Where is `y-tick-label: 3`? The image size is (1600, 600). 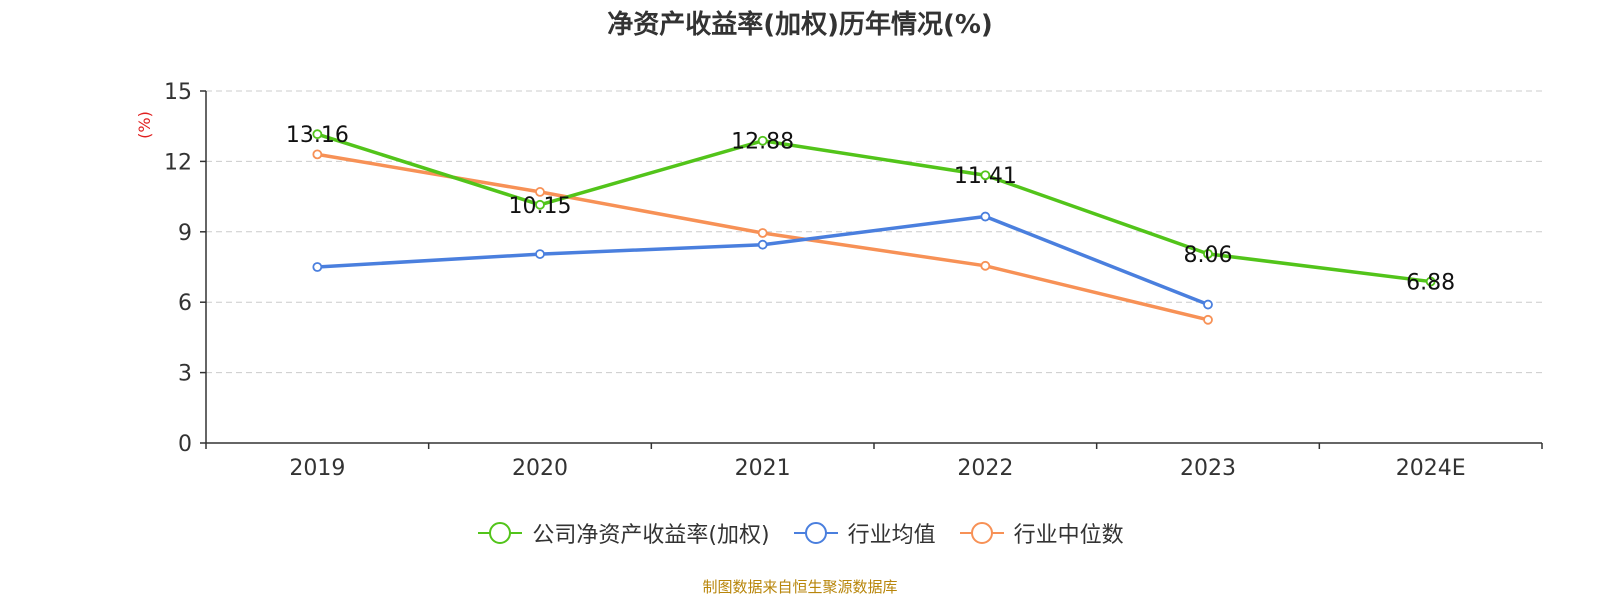 y-tick-label: 3 is located at coordinates (185, 374).